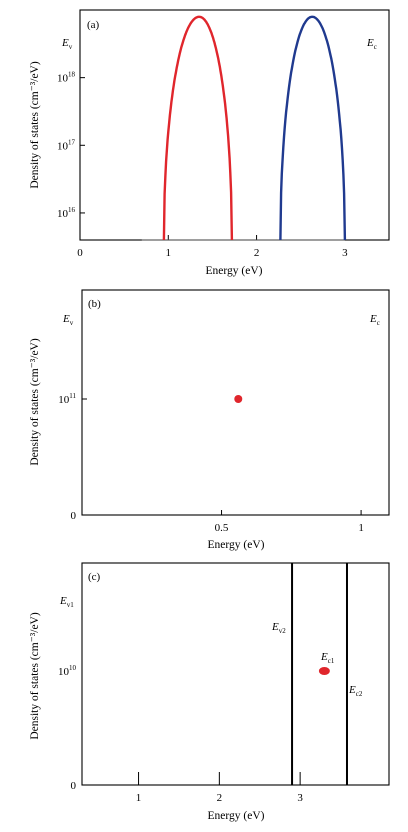 The height and width of the screenshot is (832, 408). I want to click on panel-a-series, so click(244, 128).